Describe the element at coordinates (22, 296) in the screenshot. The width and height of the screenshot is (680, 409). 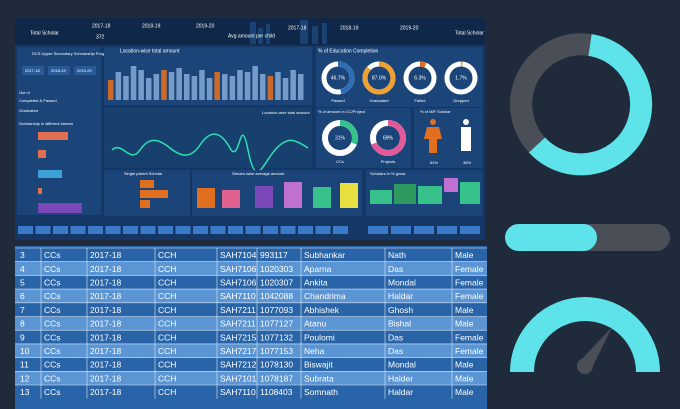
I see `table-cell: 6` at that location.